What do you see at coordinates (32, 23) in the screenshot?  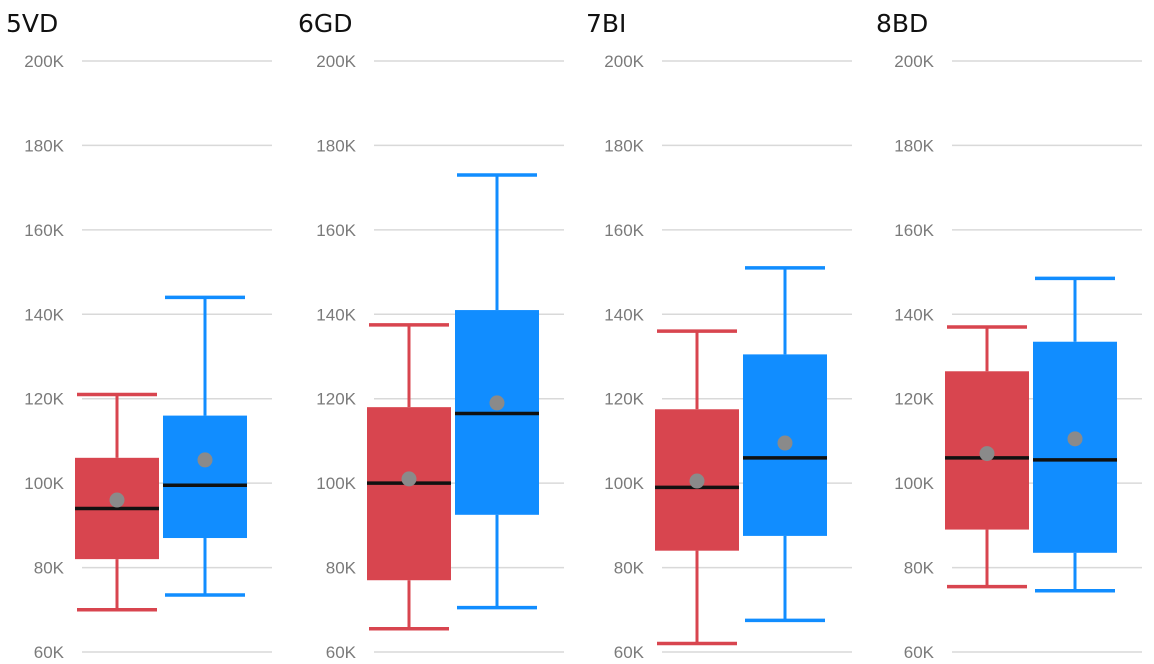 I see `panel-title: 5VD` at bounding box center [32, 23].